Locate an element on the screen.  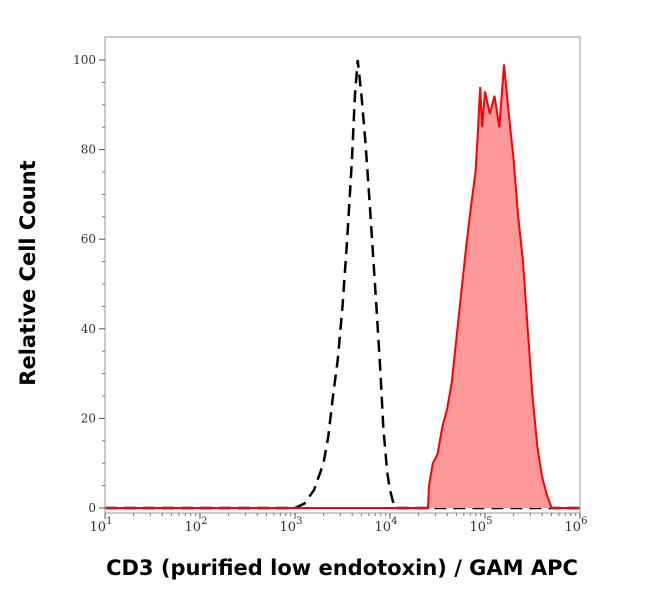
x-axis-label: CD3 (purified low endotoxin) / GAM APC is located at coordinates (342, 568).